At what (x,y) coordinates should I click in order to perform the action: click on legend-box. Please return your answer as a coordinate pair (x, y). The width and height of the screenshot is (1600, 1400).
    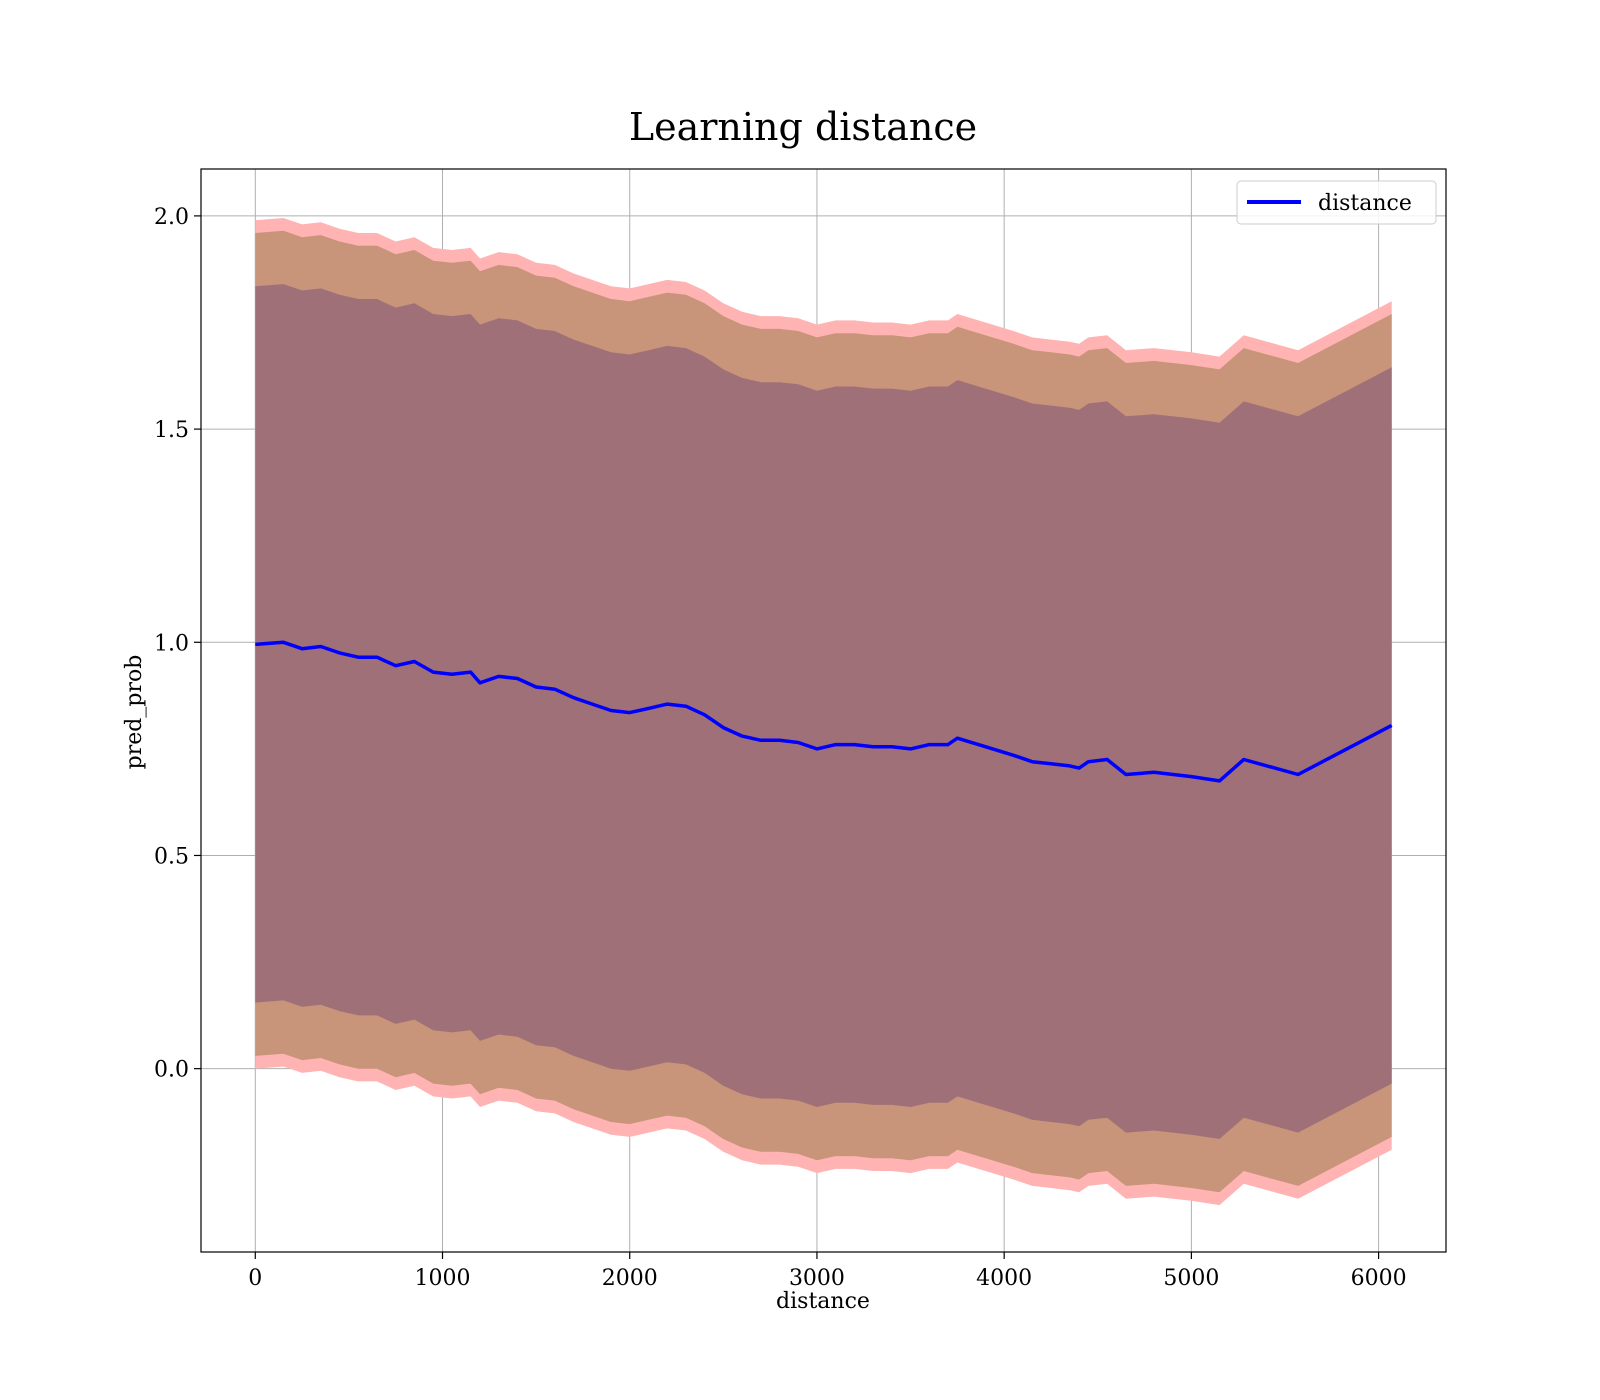
    Looking at the image, I should click on (1336, 202).